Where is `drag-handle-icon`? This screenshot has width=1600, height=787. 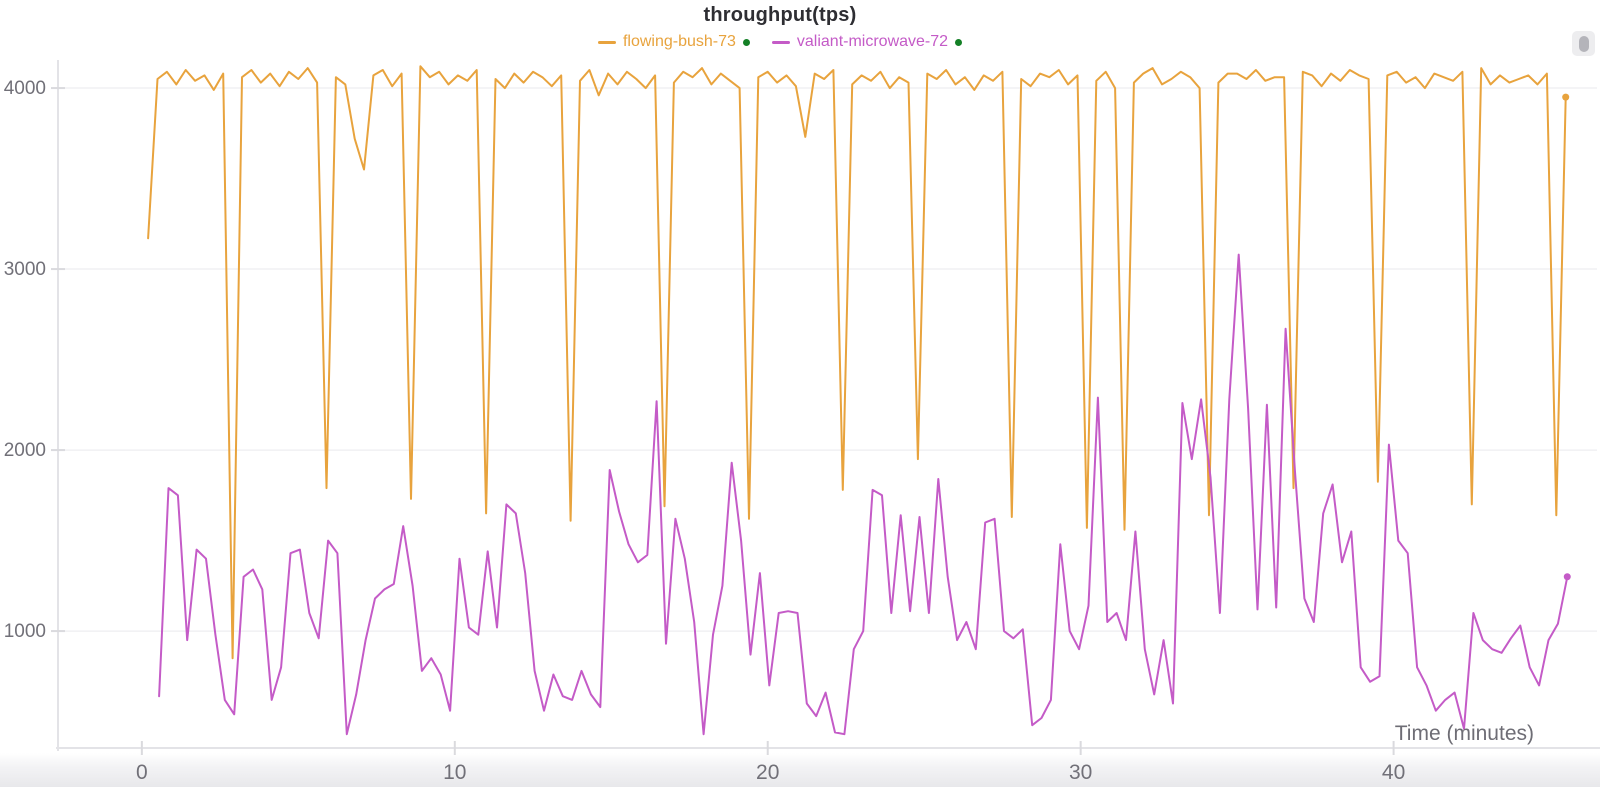
drag-handle-icon is located at coordinates (1583, 43).